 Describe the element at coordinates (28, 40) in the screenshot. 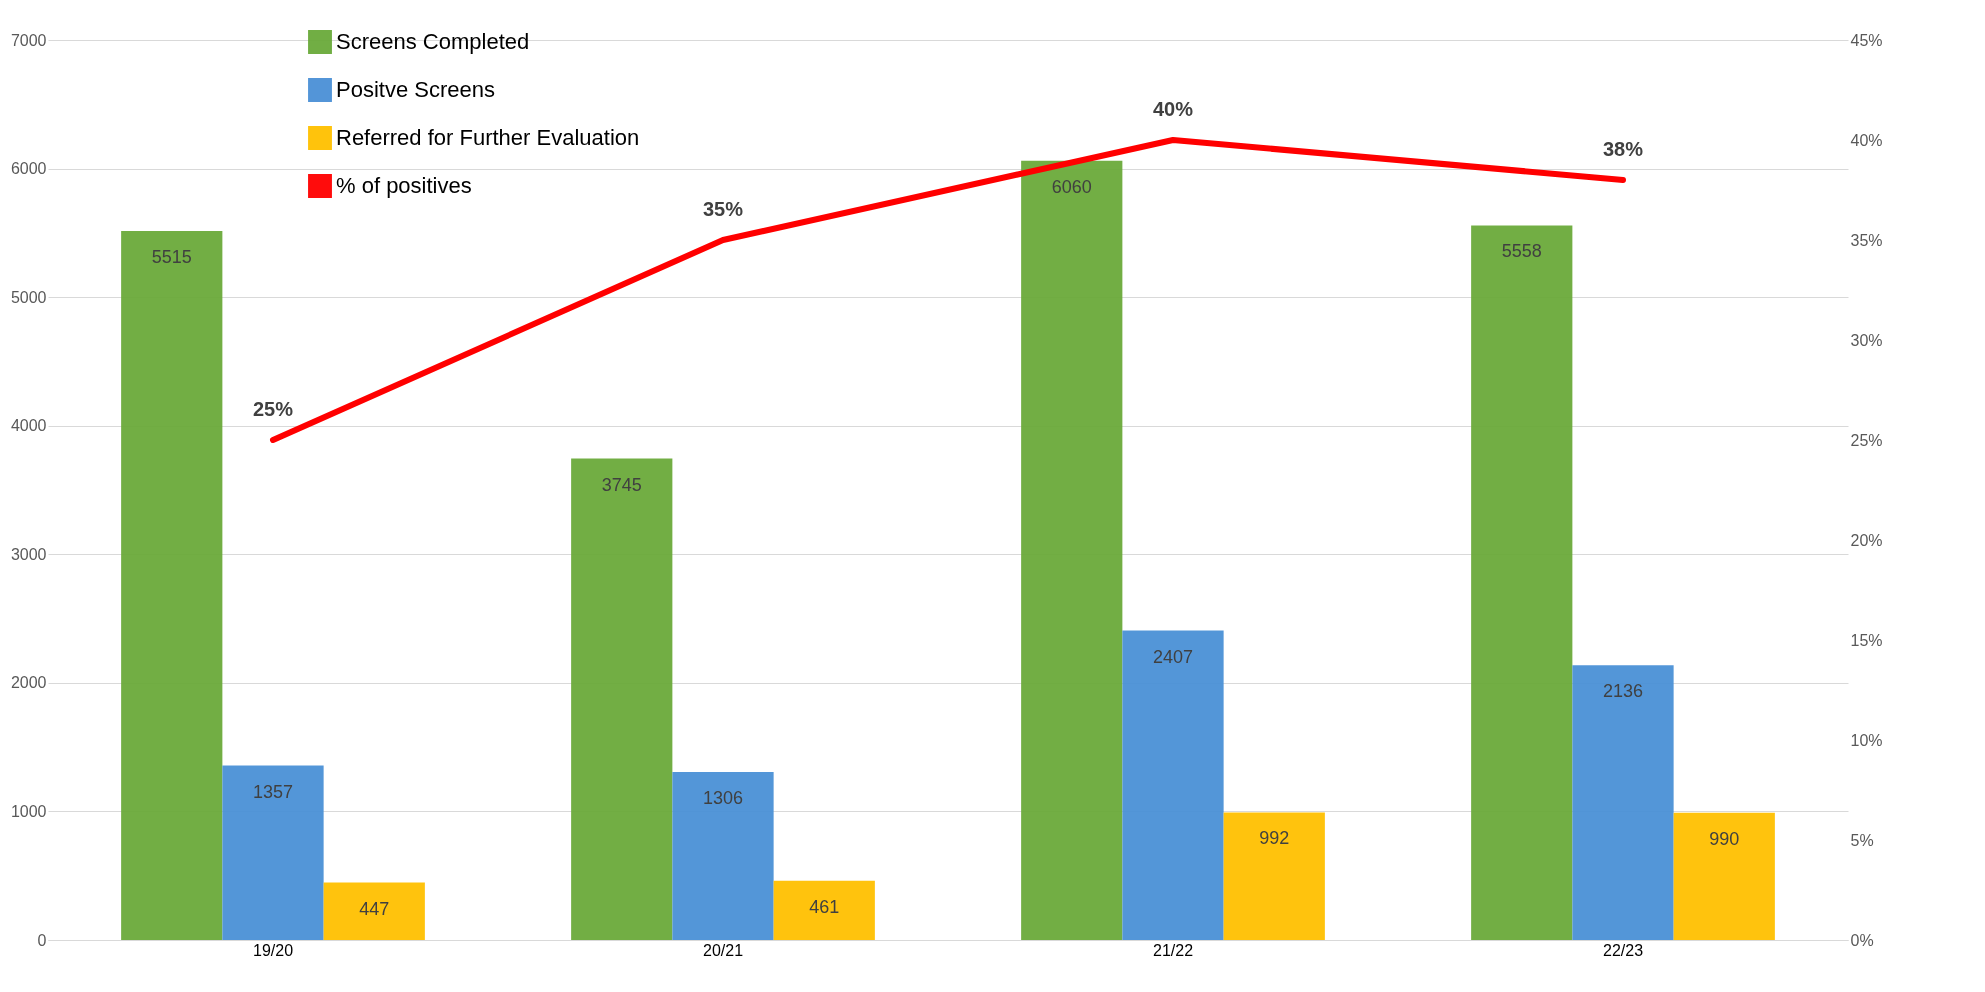

I see `y-tick-label: 7000` at that location.